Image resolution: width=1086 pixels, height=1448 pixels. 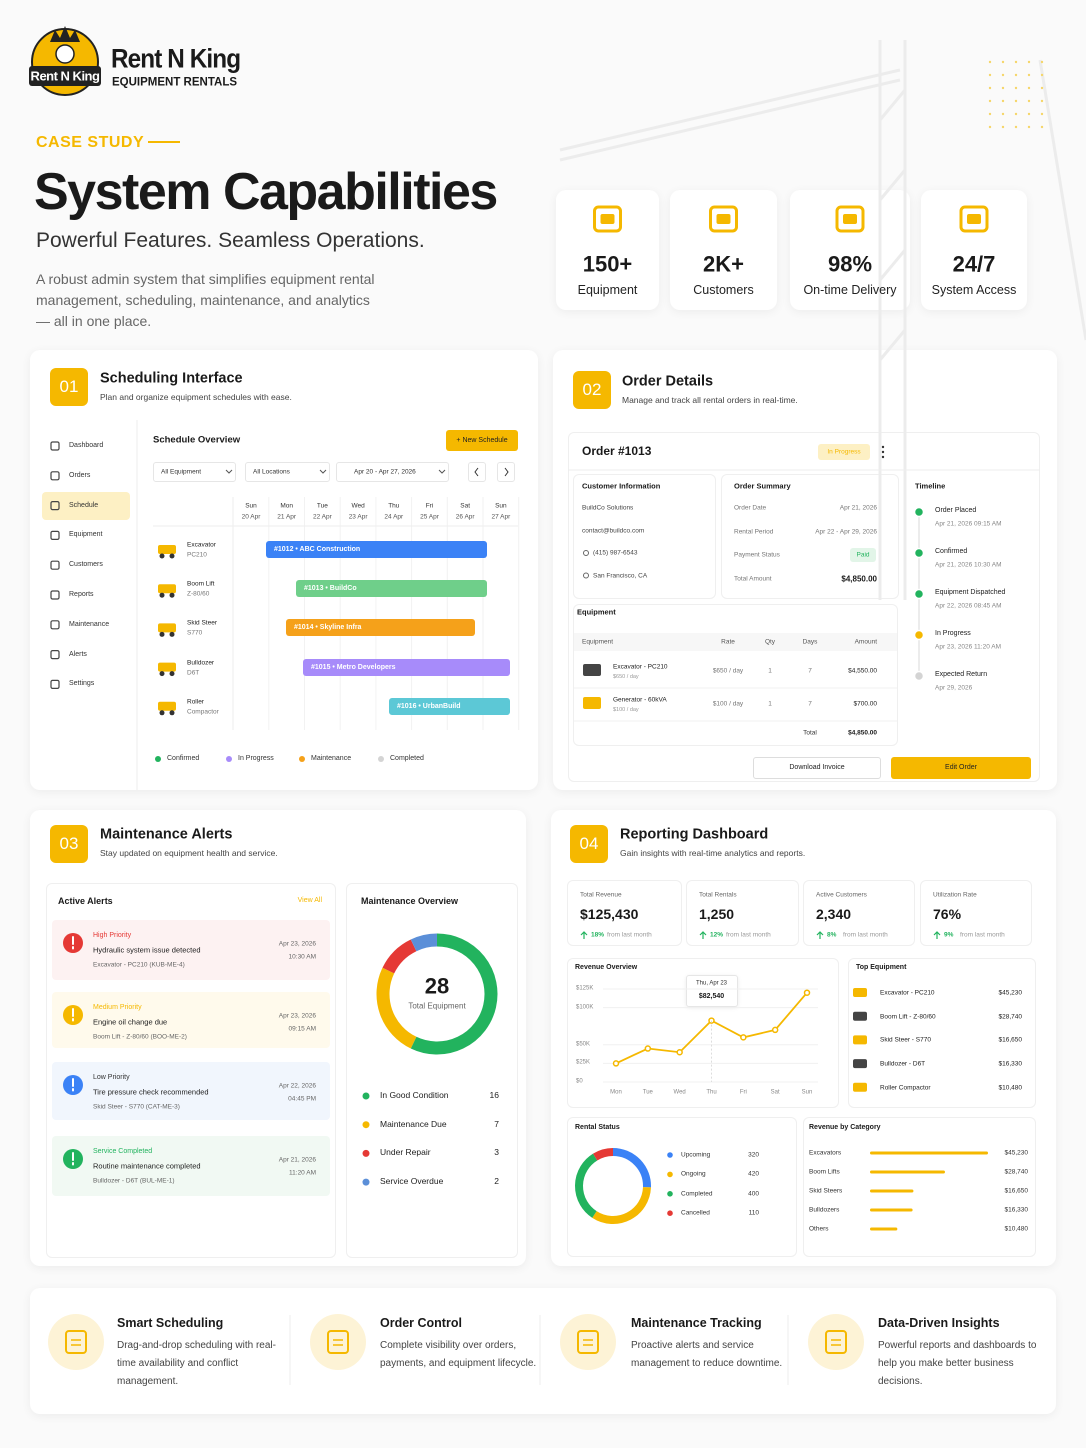 I want to click on equipment-model: Compactor, so click(x=203, y=712).